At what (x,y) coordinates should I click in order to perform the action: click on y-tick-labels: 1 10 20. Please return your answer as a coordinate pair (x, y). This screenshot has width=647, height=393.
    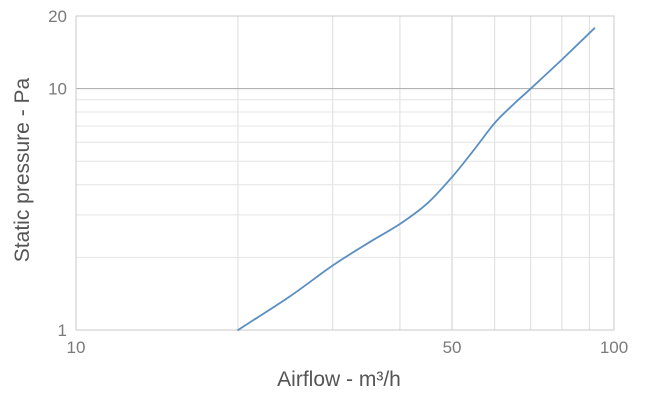
    Looking at the image, I should click on (57, 173).